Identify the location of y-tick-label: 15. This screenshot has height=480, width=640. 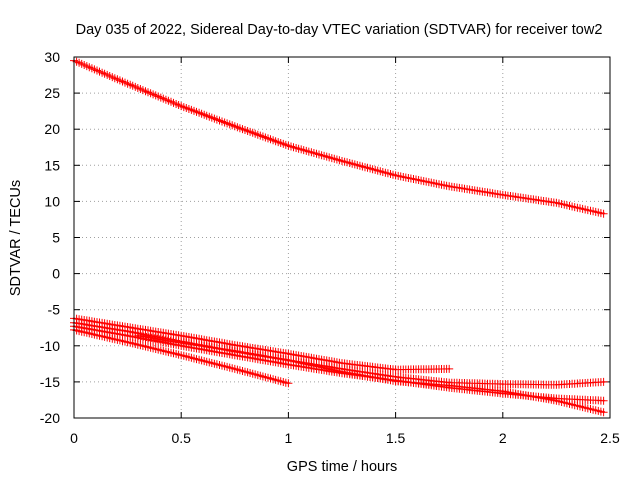
(52, 165).